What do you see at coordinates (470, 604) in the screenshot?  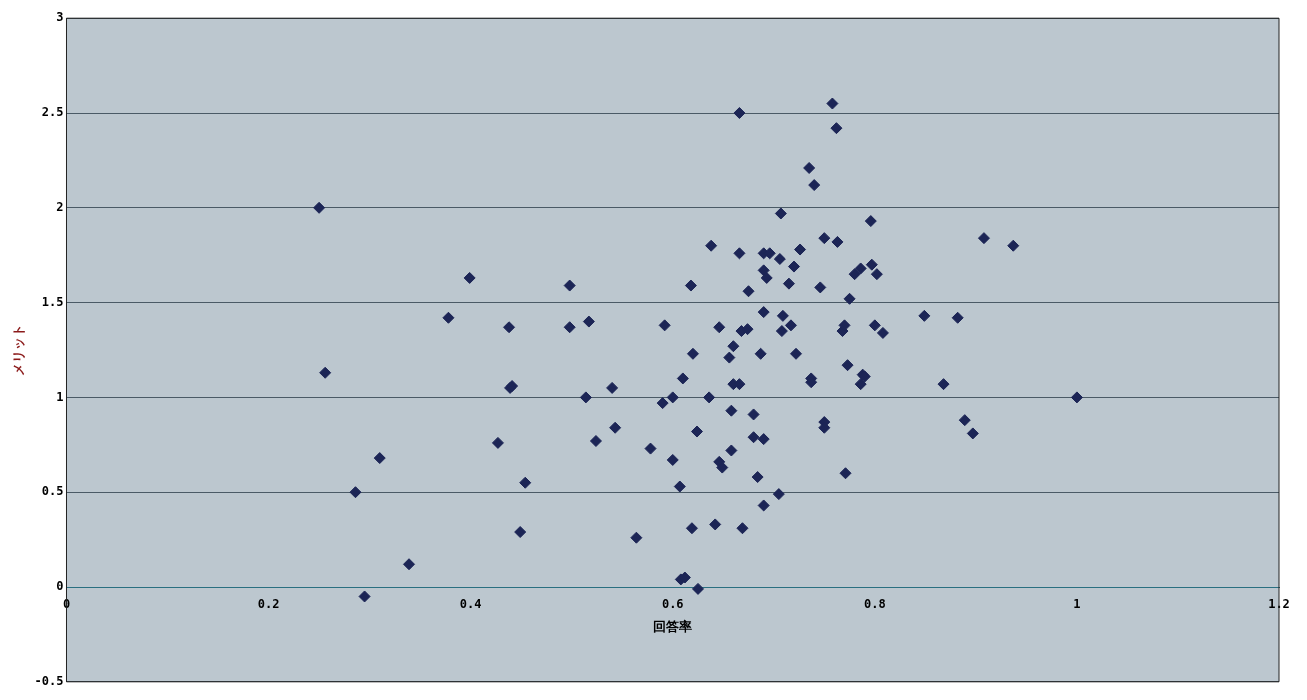 I see `x-tick-label: 0.4` at bounding box center [470, 604].